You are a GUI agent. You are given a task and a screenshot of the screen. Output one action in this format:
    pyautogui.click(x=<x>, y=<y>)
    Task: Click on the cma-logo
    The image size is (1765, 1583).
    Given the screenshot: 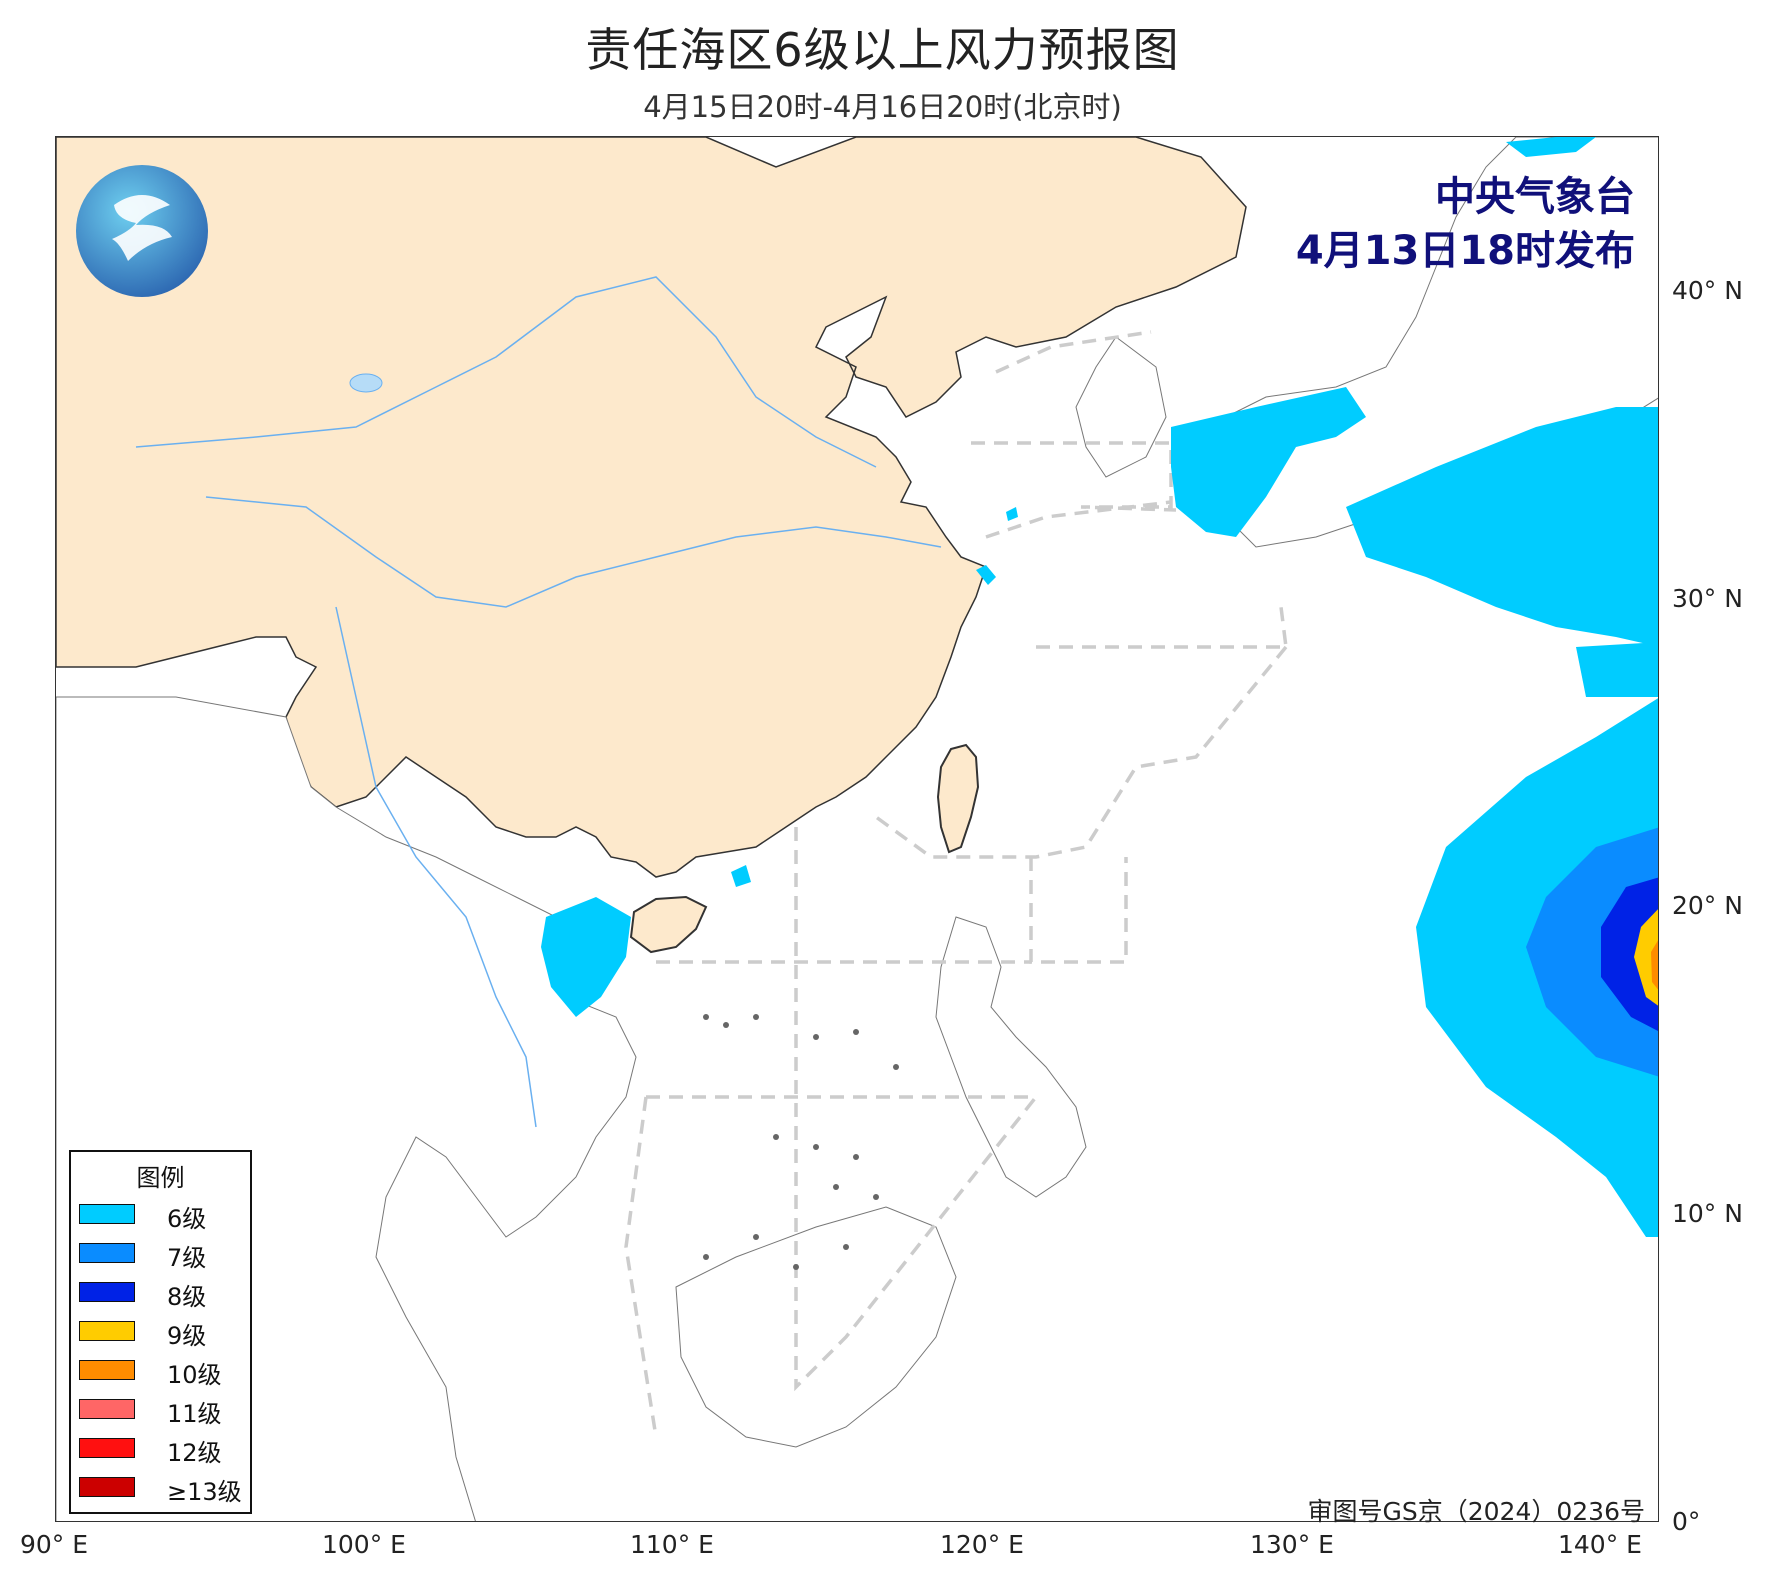 What is the action you would take?
    pyautogui.click(x=142, y=231)
    